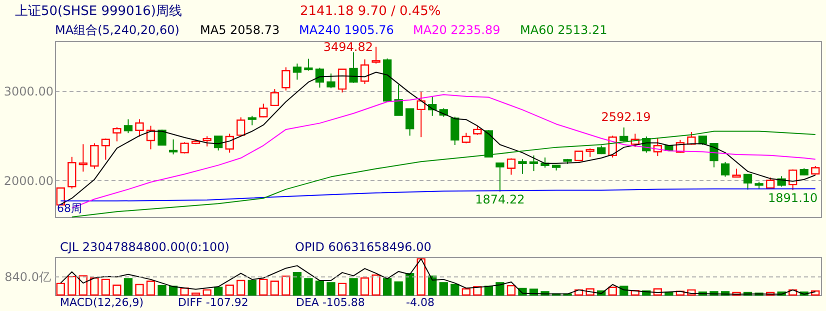 The height and width of the screenshot is (320, 831). I want to click on annotation: 1891.10, so click(793, 198).